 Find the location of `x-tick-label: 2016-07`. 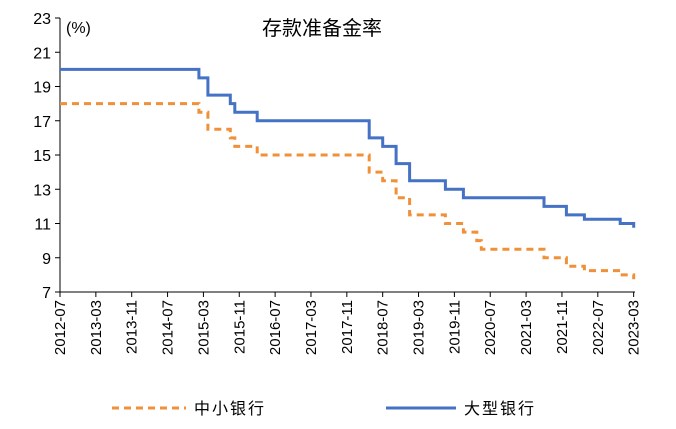

x-tick-label: 2016-07 is located at coordinates (275, 327).